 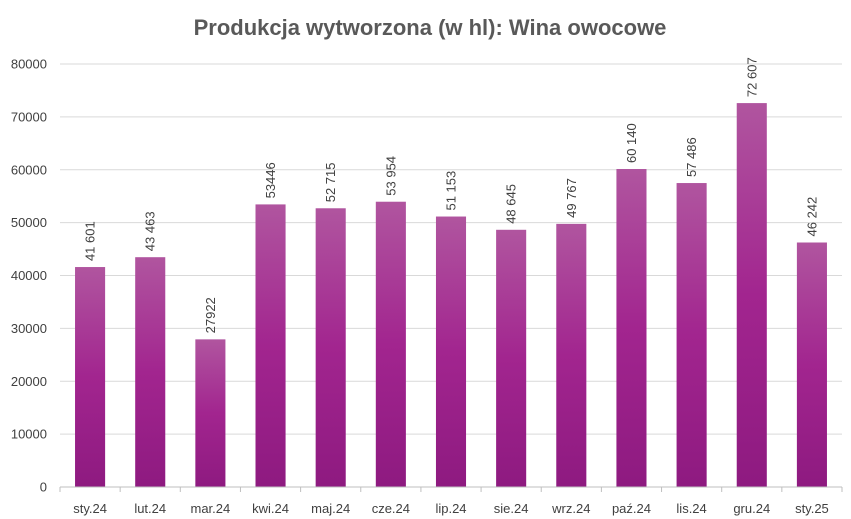 What do you see at coordinates (29, 169) in the screenshot?
I see `y-tick-label: 60000` at bounding box center [29, 169].